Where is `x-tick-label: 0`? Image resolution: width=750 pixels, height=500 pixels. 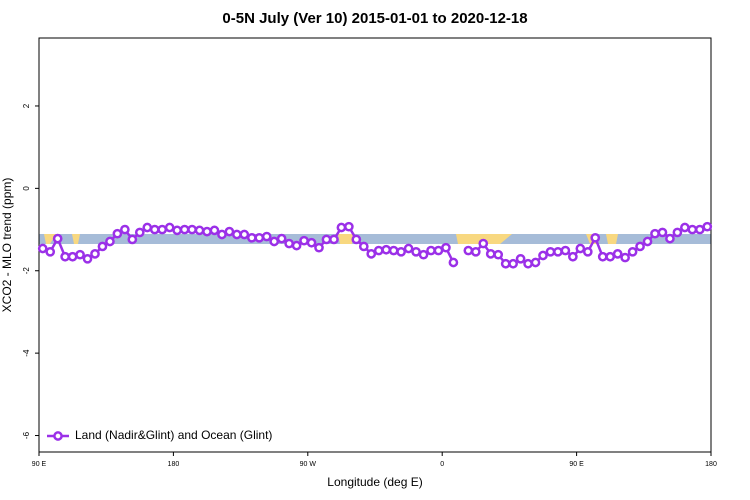 x-tick-label: 0 is located at coordinates (442, 464).